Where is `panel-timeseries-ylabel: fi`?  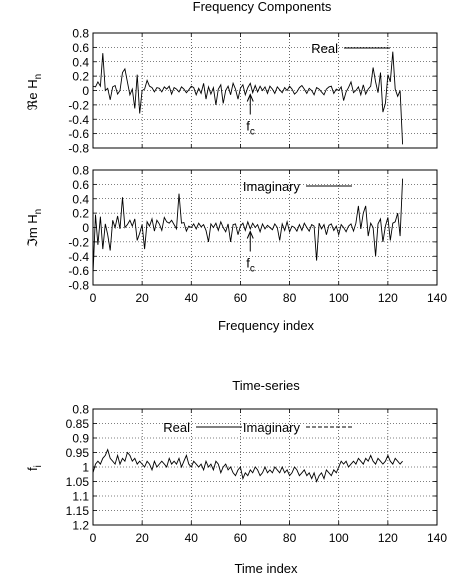
panel-timeseries-ylabel: fi is located at coordinates (34, 468).